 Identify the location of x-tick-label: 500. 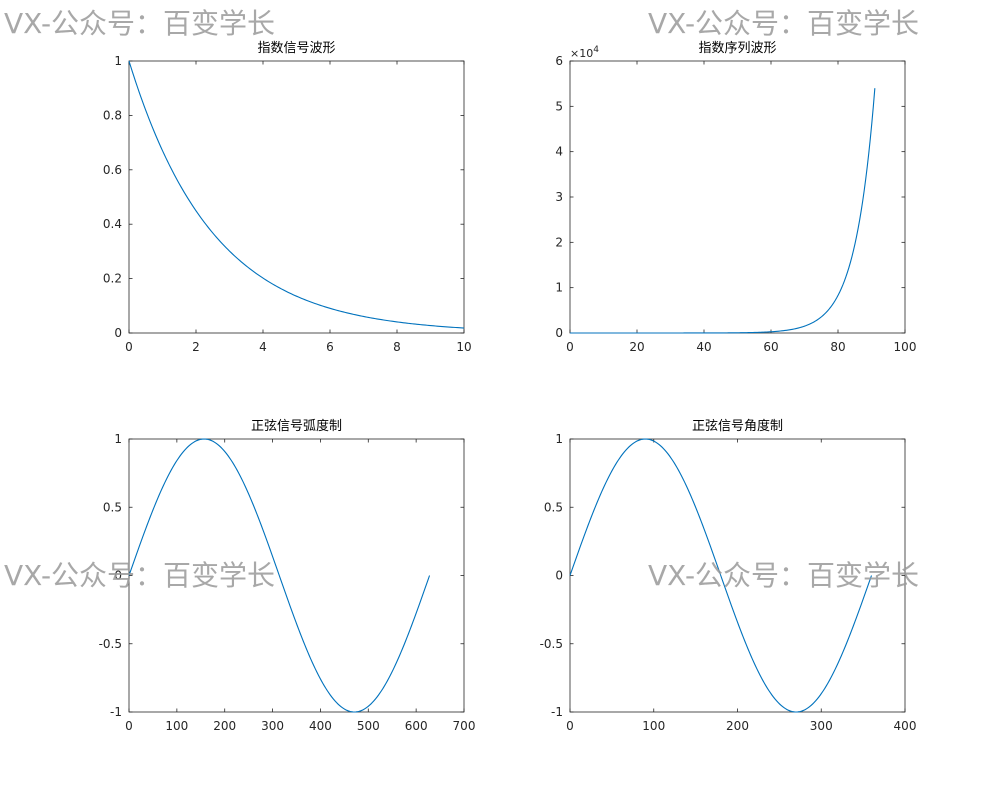
(368, 726).